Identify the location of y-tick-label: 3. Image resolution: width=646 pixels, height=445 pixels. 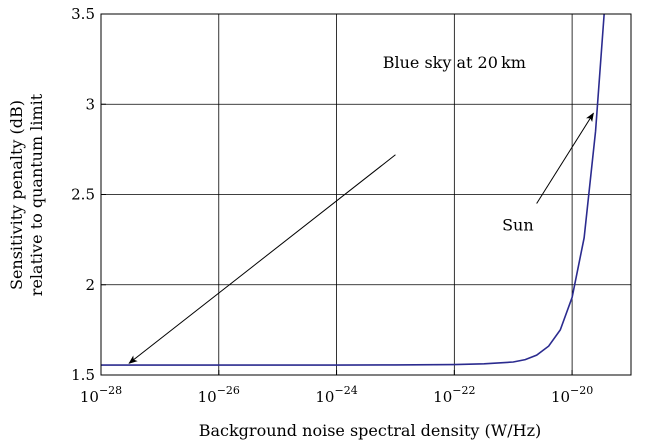
(90, 104).